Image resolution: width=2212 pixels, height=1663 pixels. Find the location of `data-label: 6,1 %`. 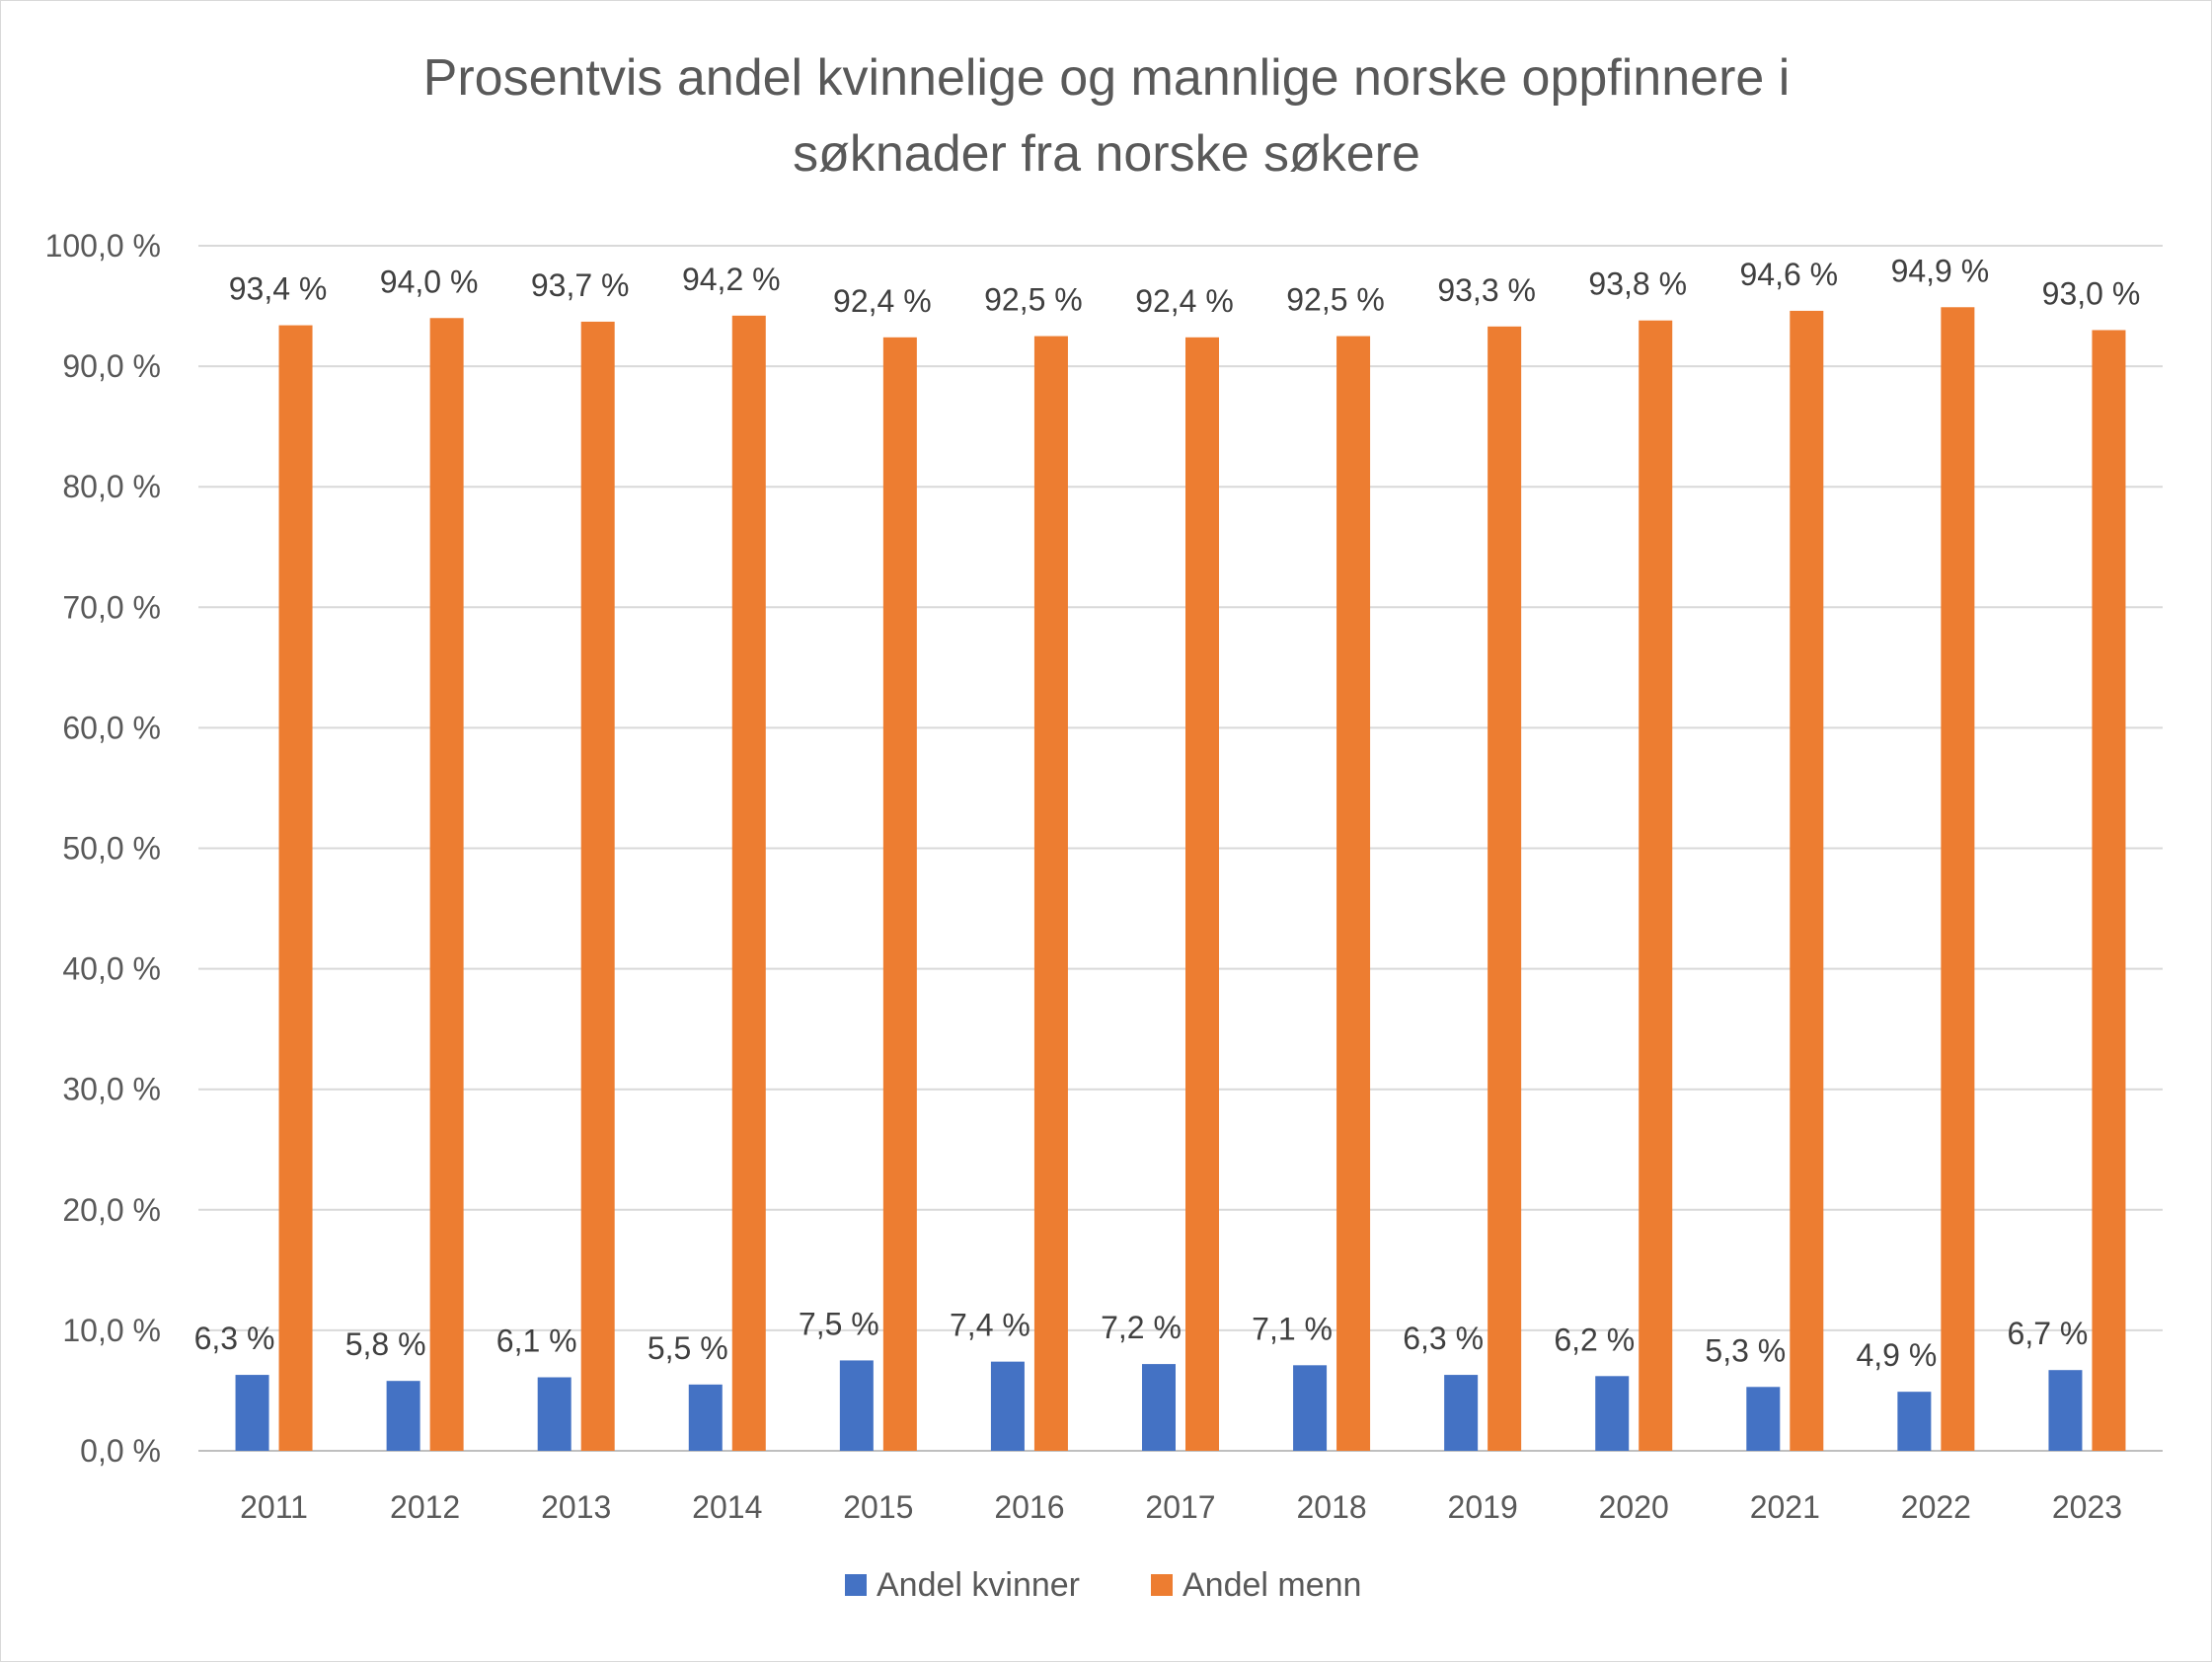

data-label: 6,1 % is located at coordinates (536, 1341).